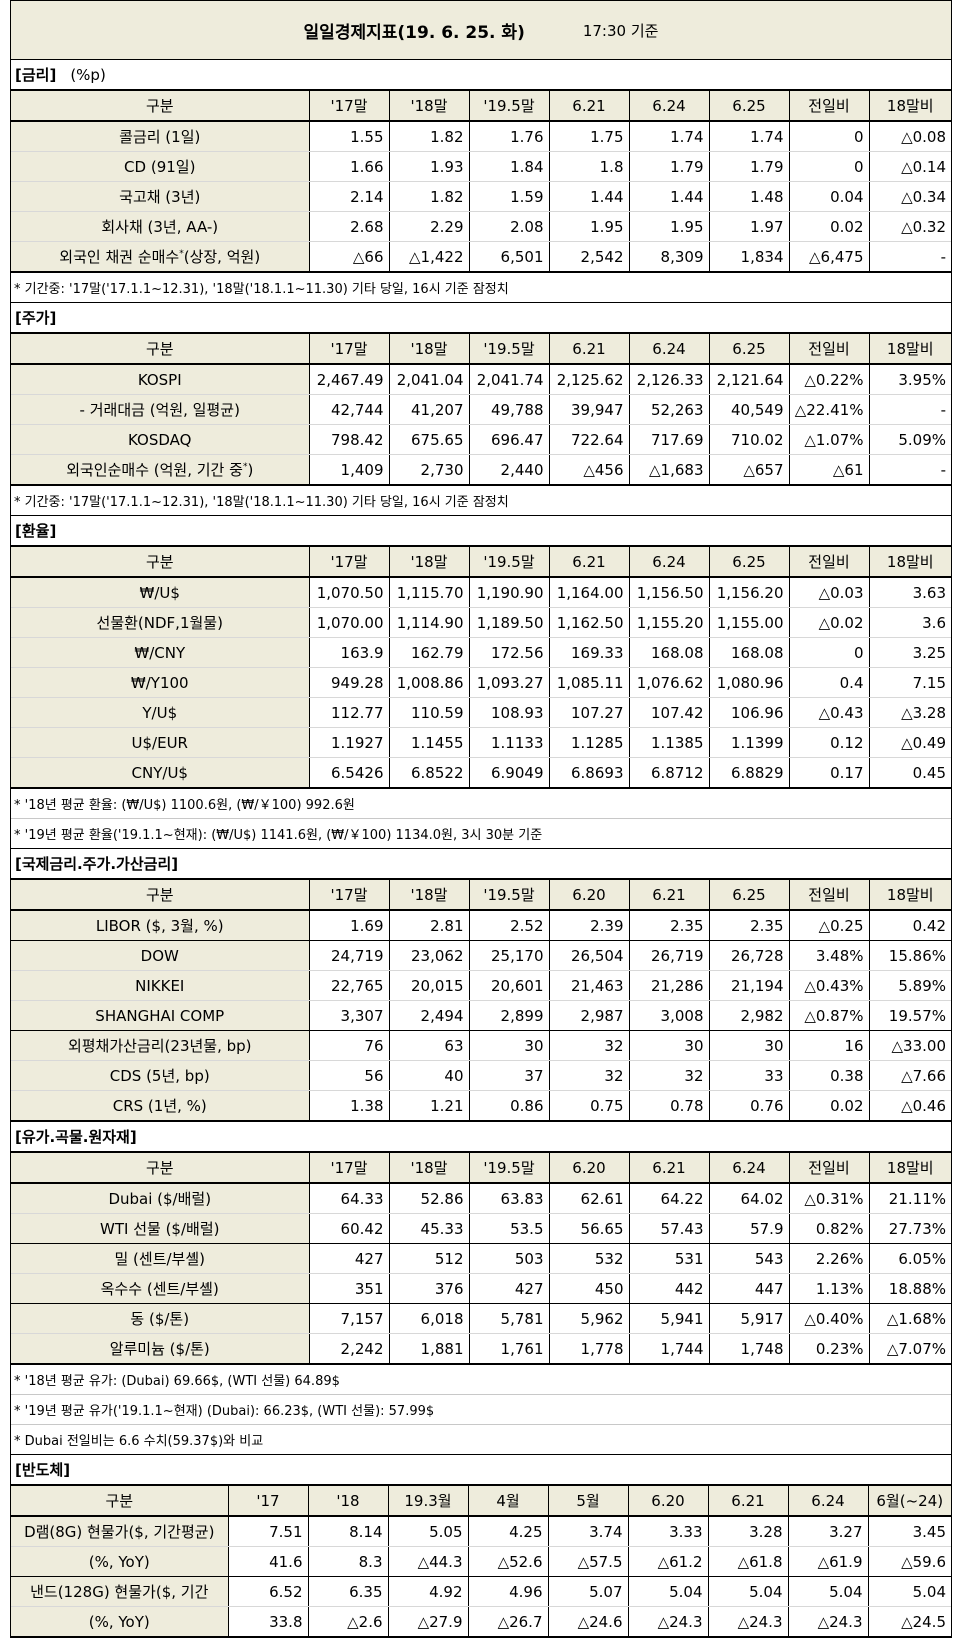 The height and width of the screenshot is (1638, 960). I want to click on value-cell: 6.9049, so click(508, 773).